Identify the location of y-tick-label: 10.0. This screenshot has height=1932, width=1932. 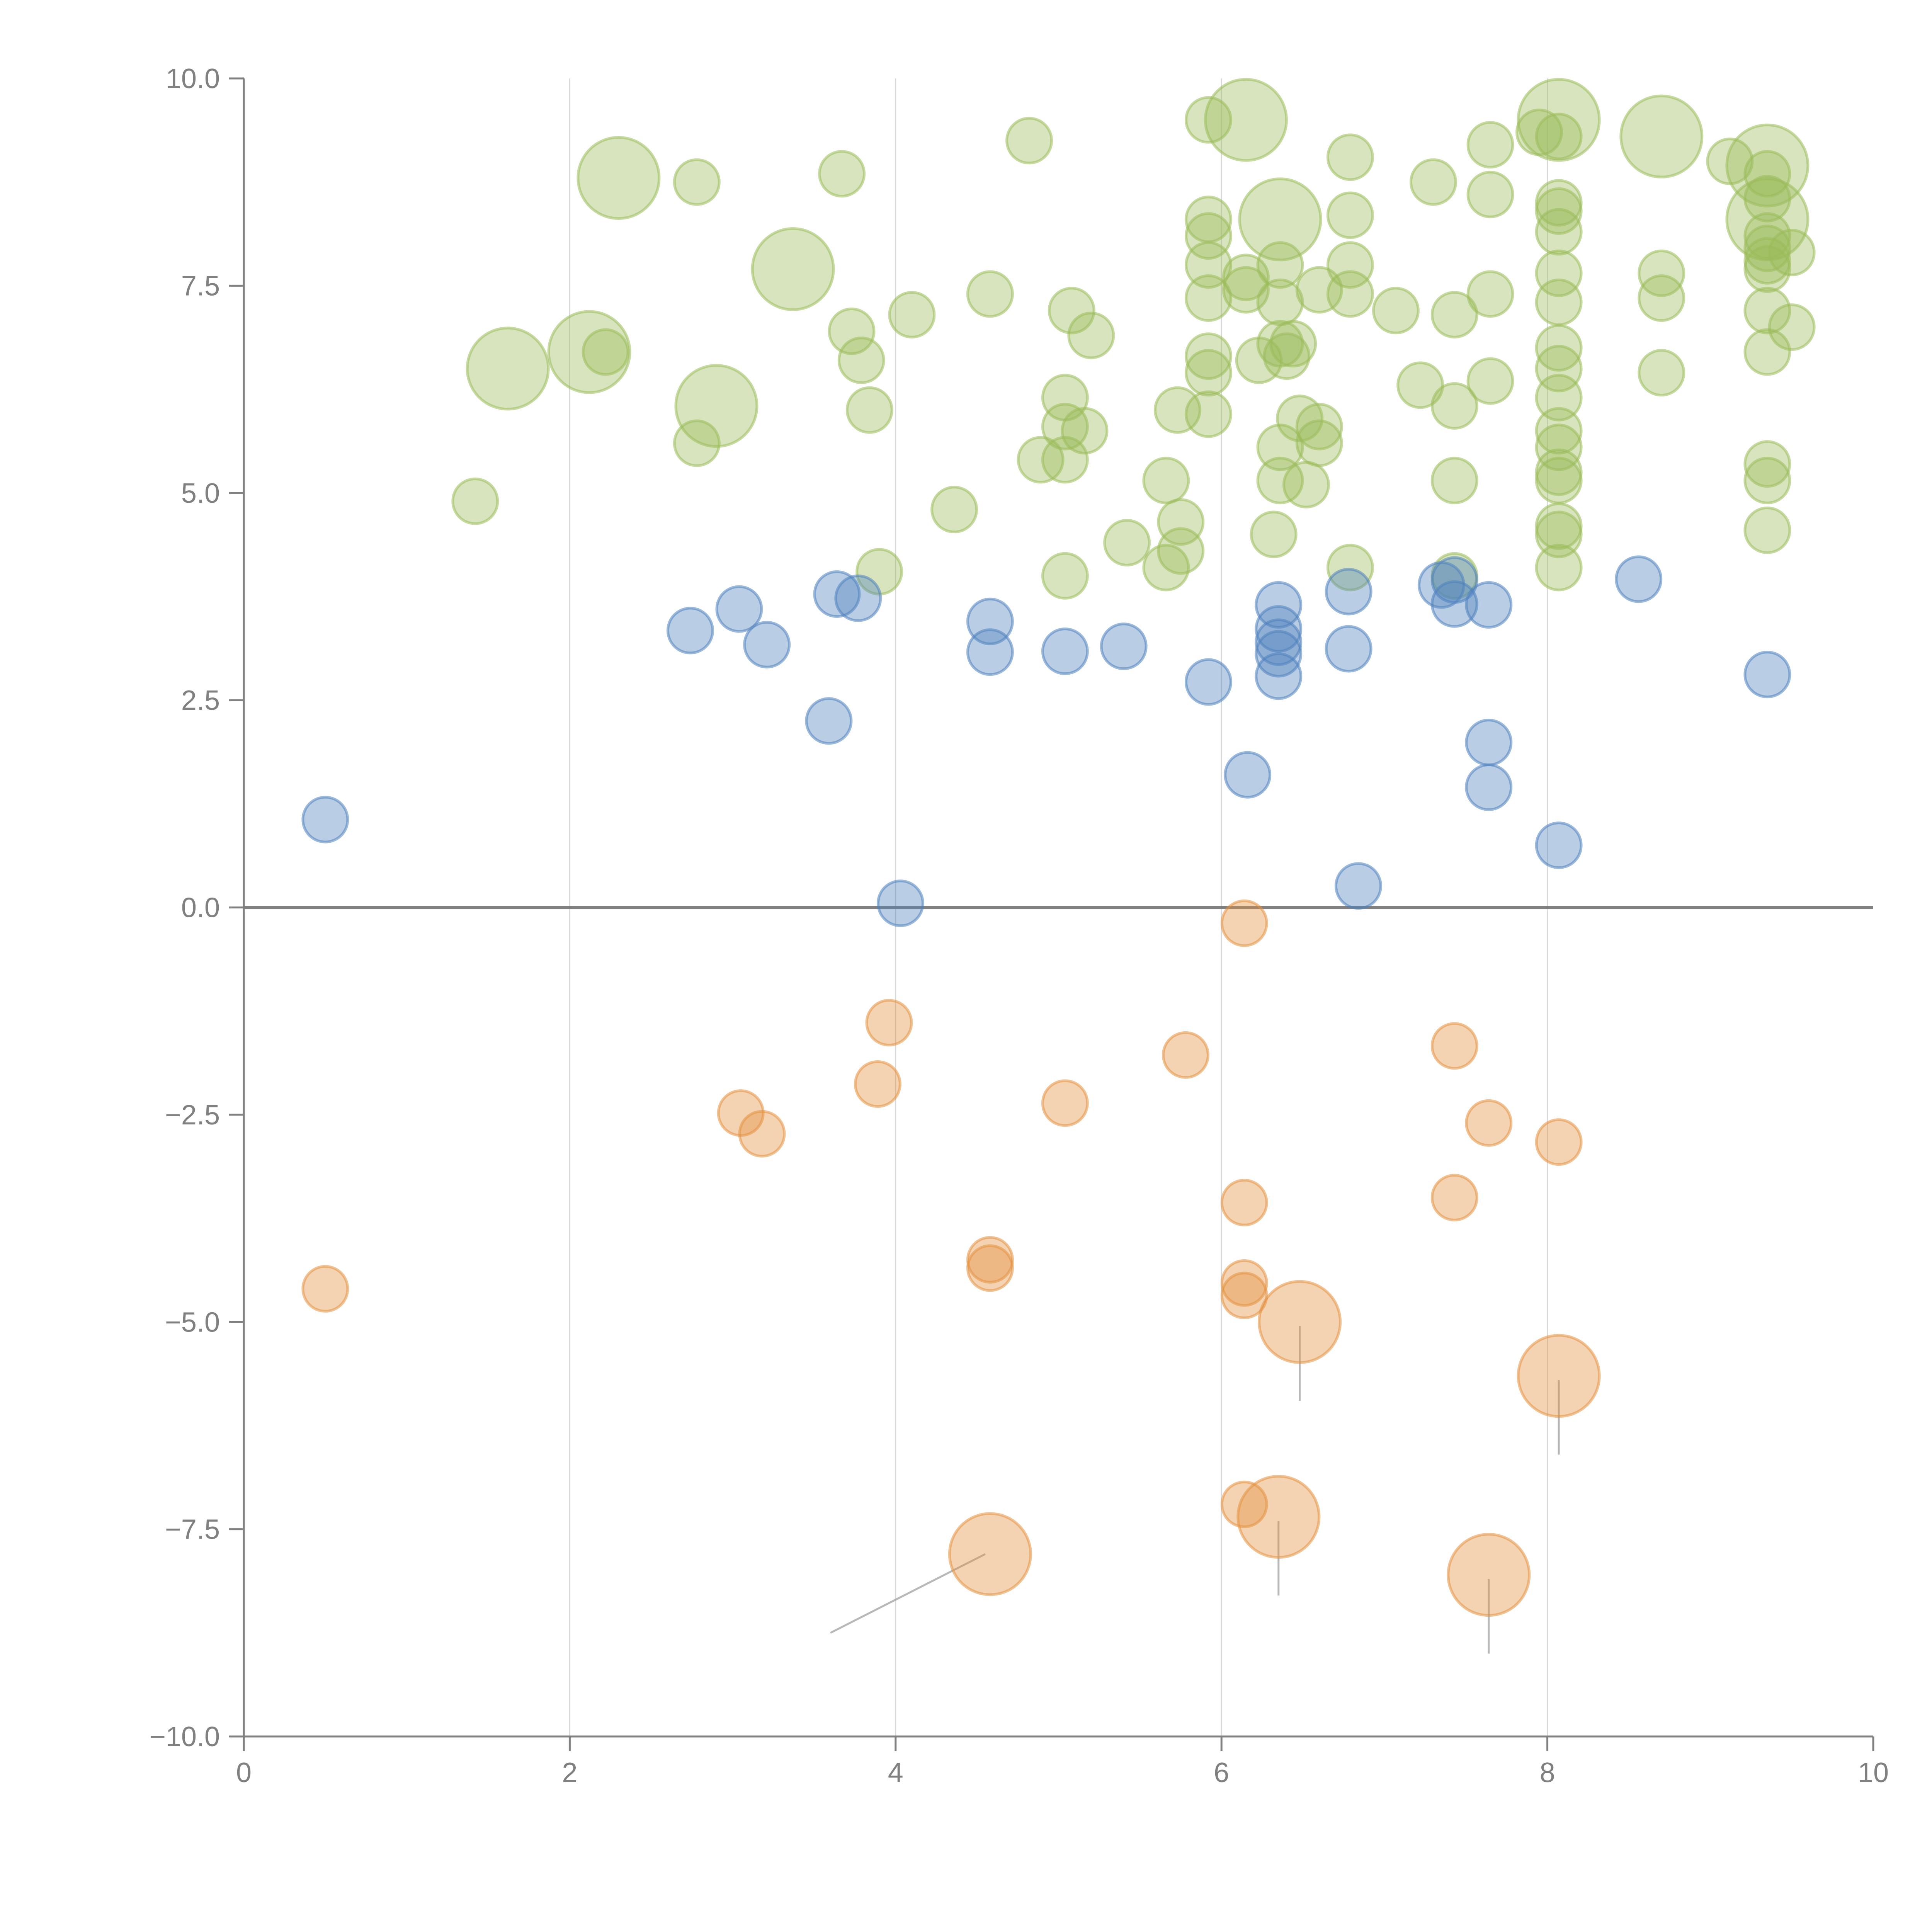
(193, 78).